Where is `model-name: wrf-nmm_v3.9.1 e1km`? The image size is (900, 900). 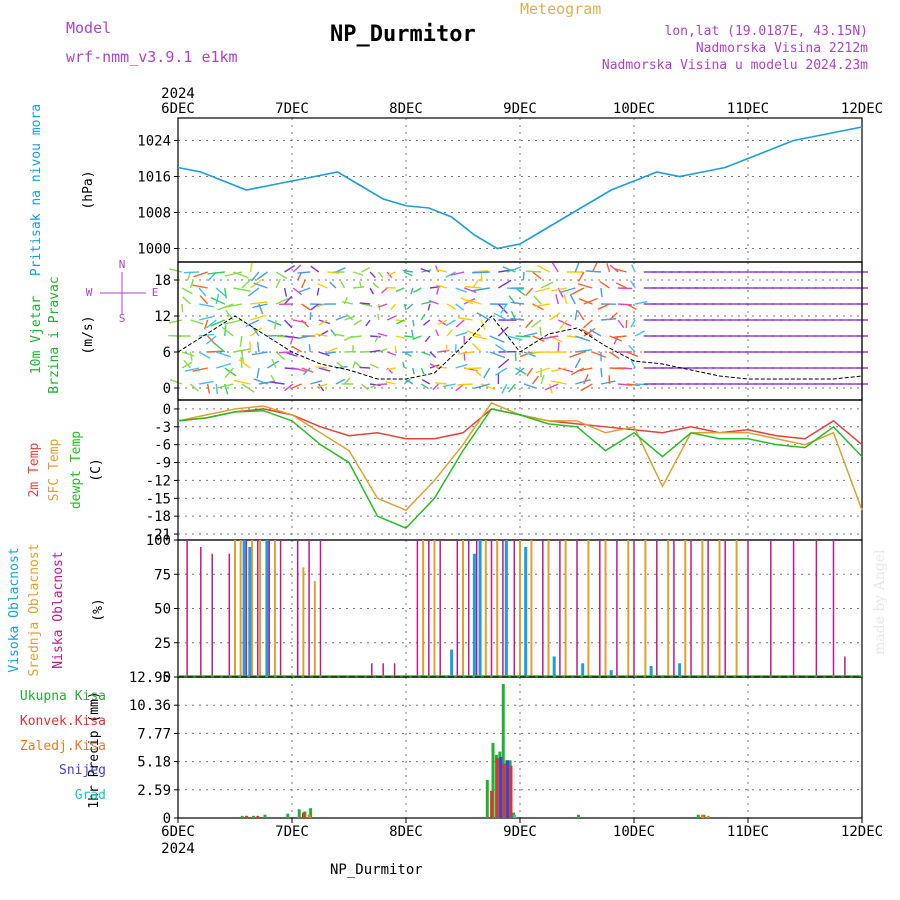 model-name: wrf-nmm_v3.9.1 e1km is located at coordinates (152, 57).